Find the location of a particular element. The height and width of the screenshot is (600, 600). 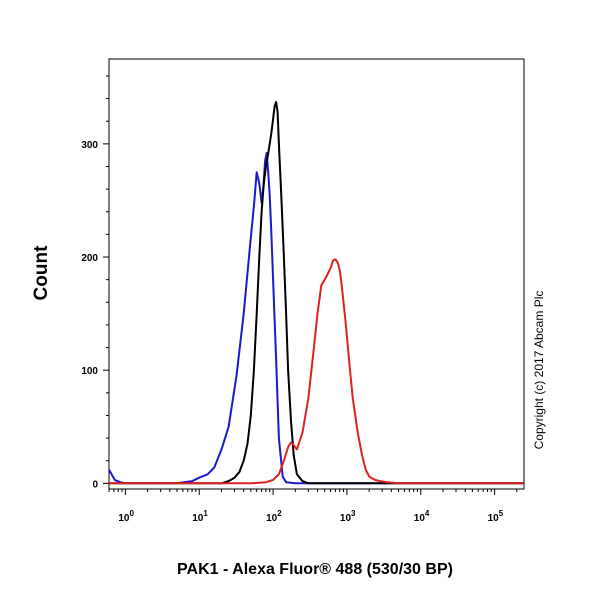

x-axis: 10⁰ 10¹ 10² 10³ 10⁴ 10⁵ is located at coordinates (313, 506).